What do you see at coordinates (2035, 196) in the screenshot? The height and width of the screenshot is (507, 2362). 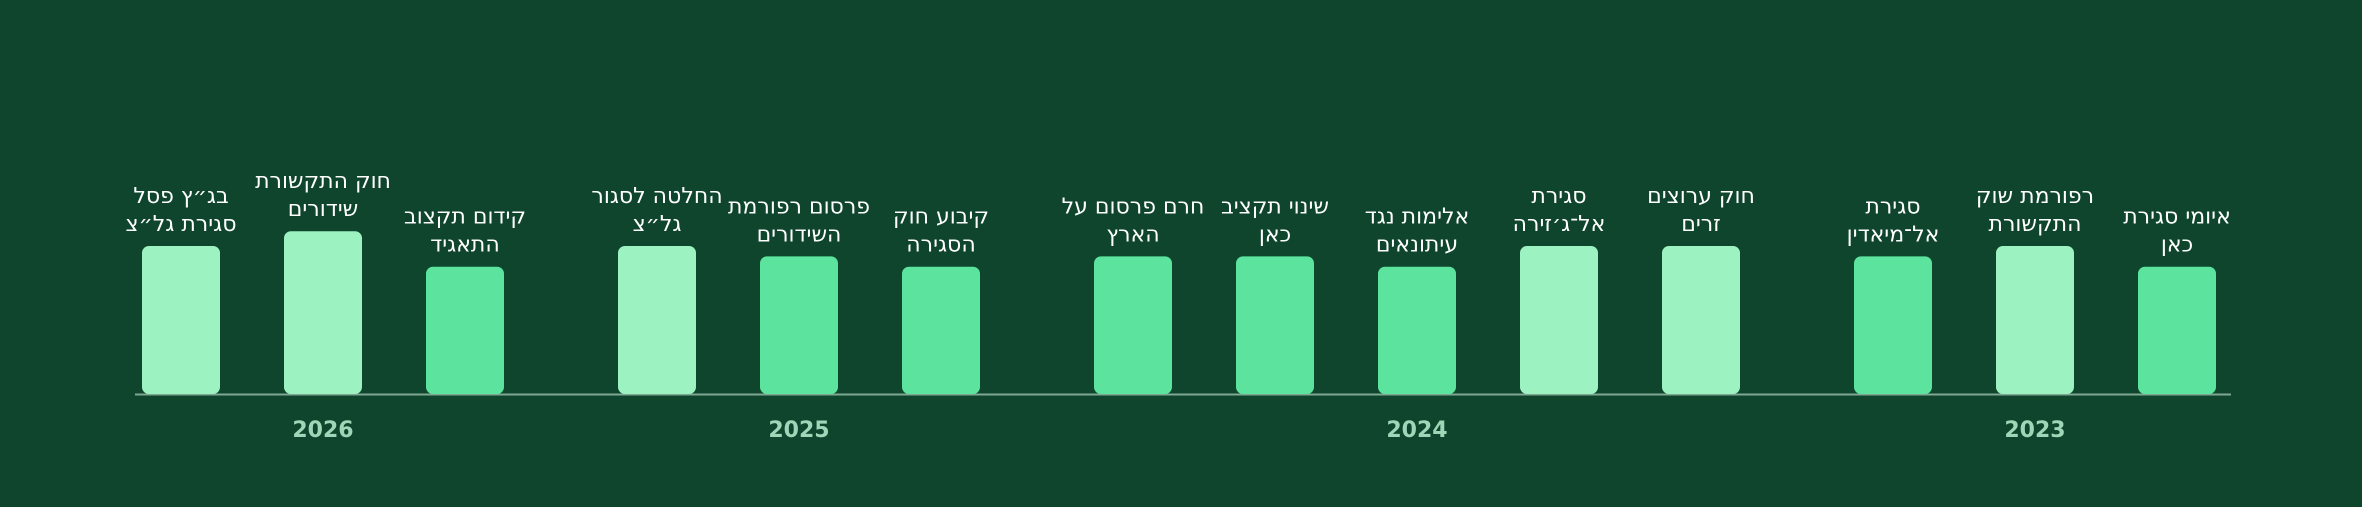 I see `bar-label-2023-2-line-1: רפורמת שוק` at bounding box center [2035, 196].